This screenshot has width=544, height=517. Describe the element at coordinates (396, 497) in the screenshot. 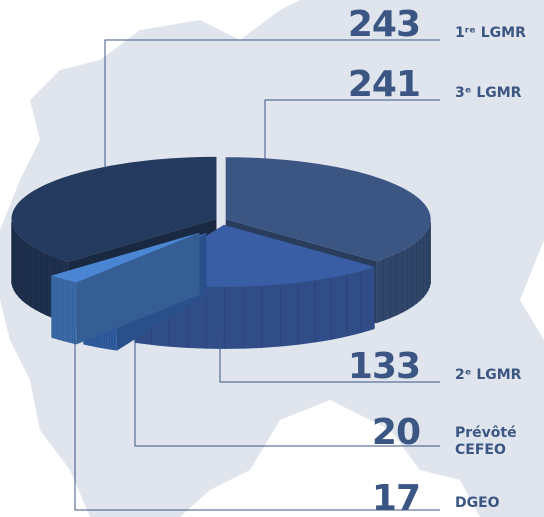

I see `value-label: 17` at that location.